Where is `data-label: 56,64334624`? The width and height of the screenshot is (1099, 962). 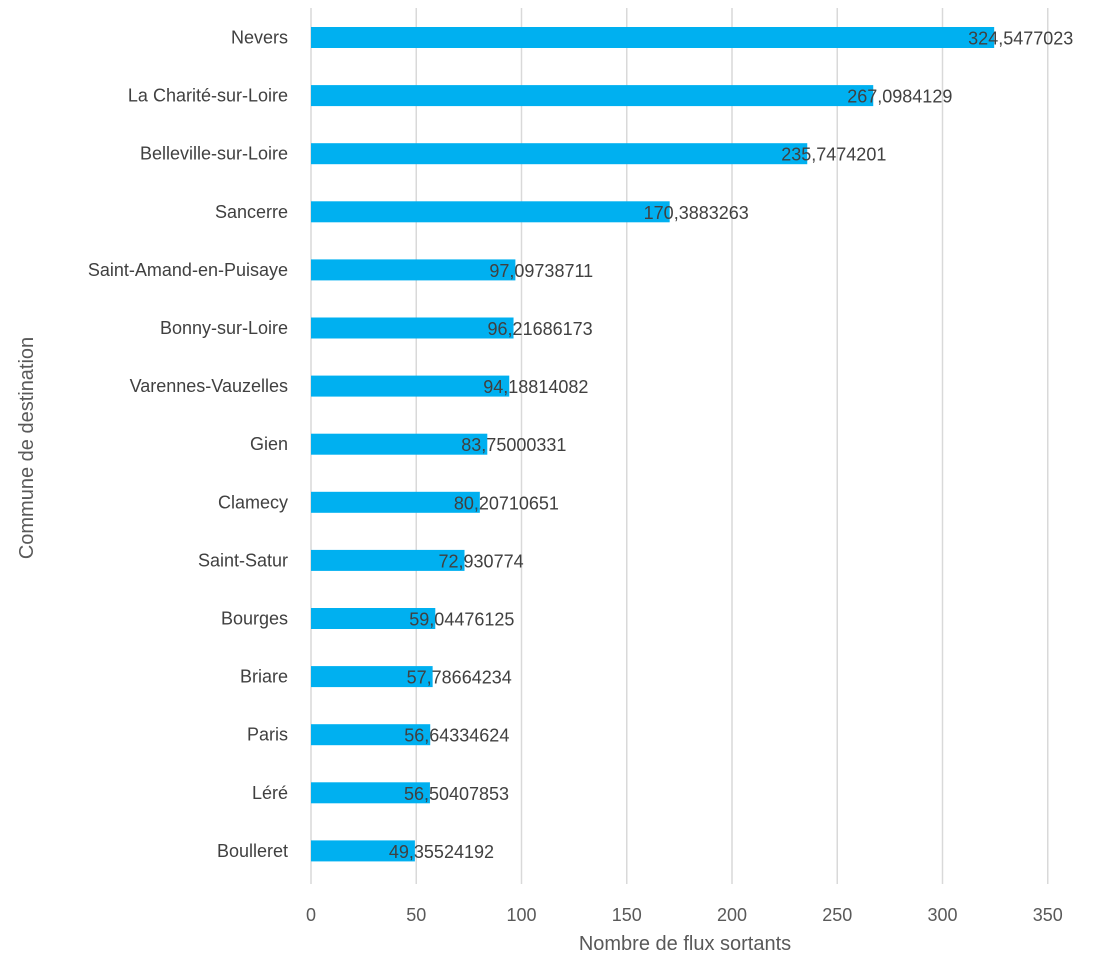
data-label: 56,64334624 is located at coordinates (456, 736).